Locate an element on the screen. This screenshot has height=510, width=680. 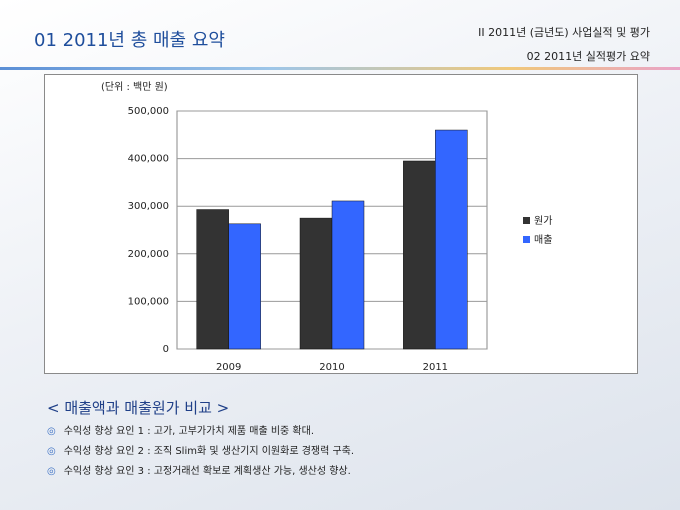
y-tick-label: 300,000 is located at coordinates (148, 206).